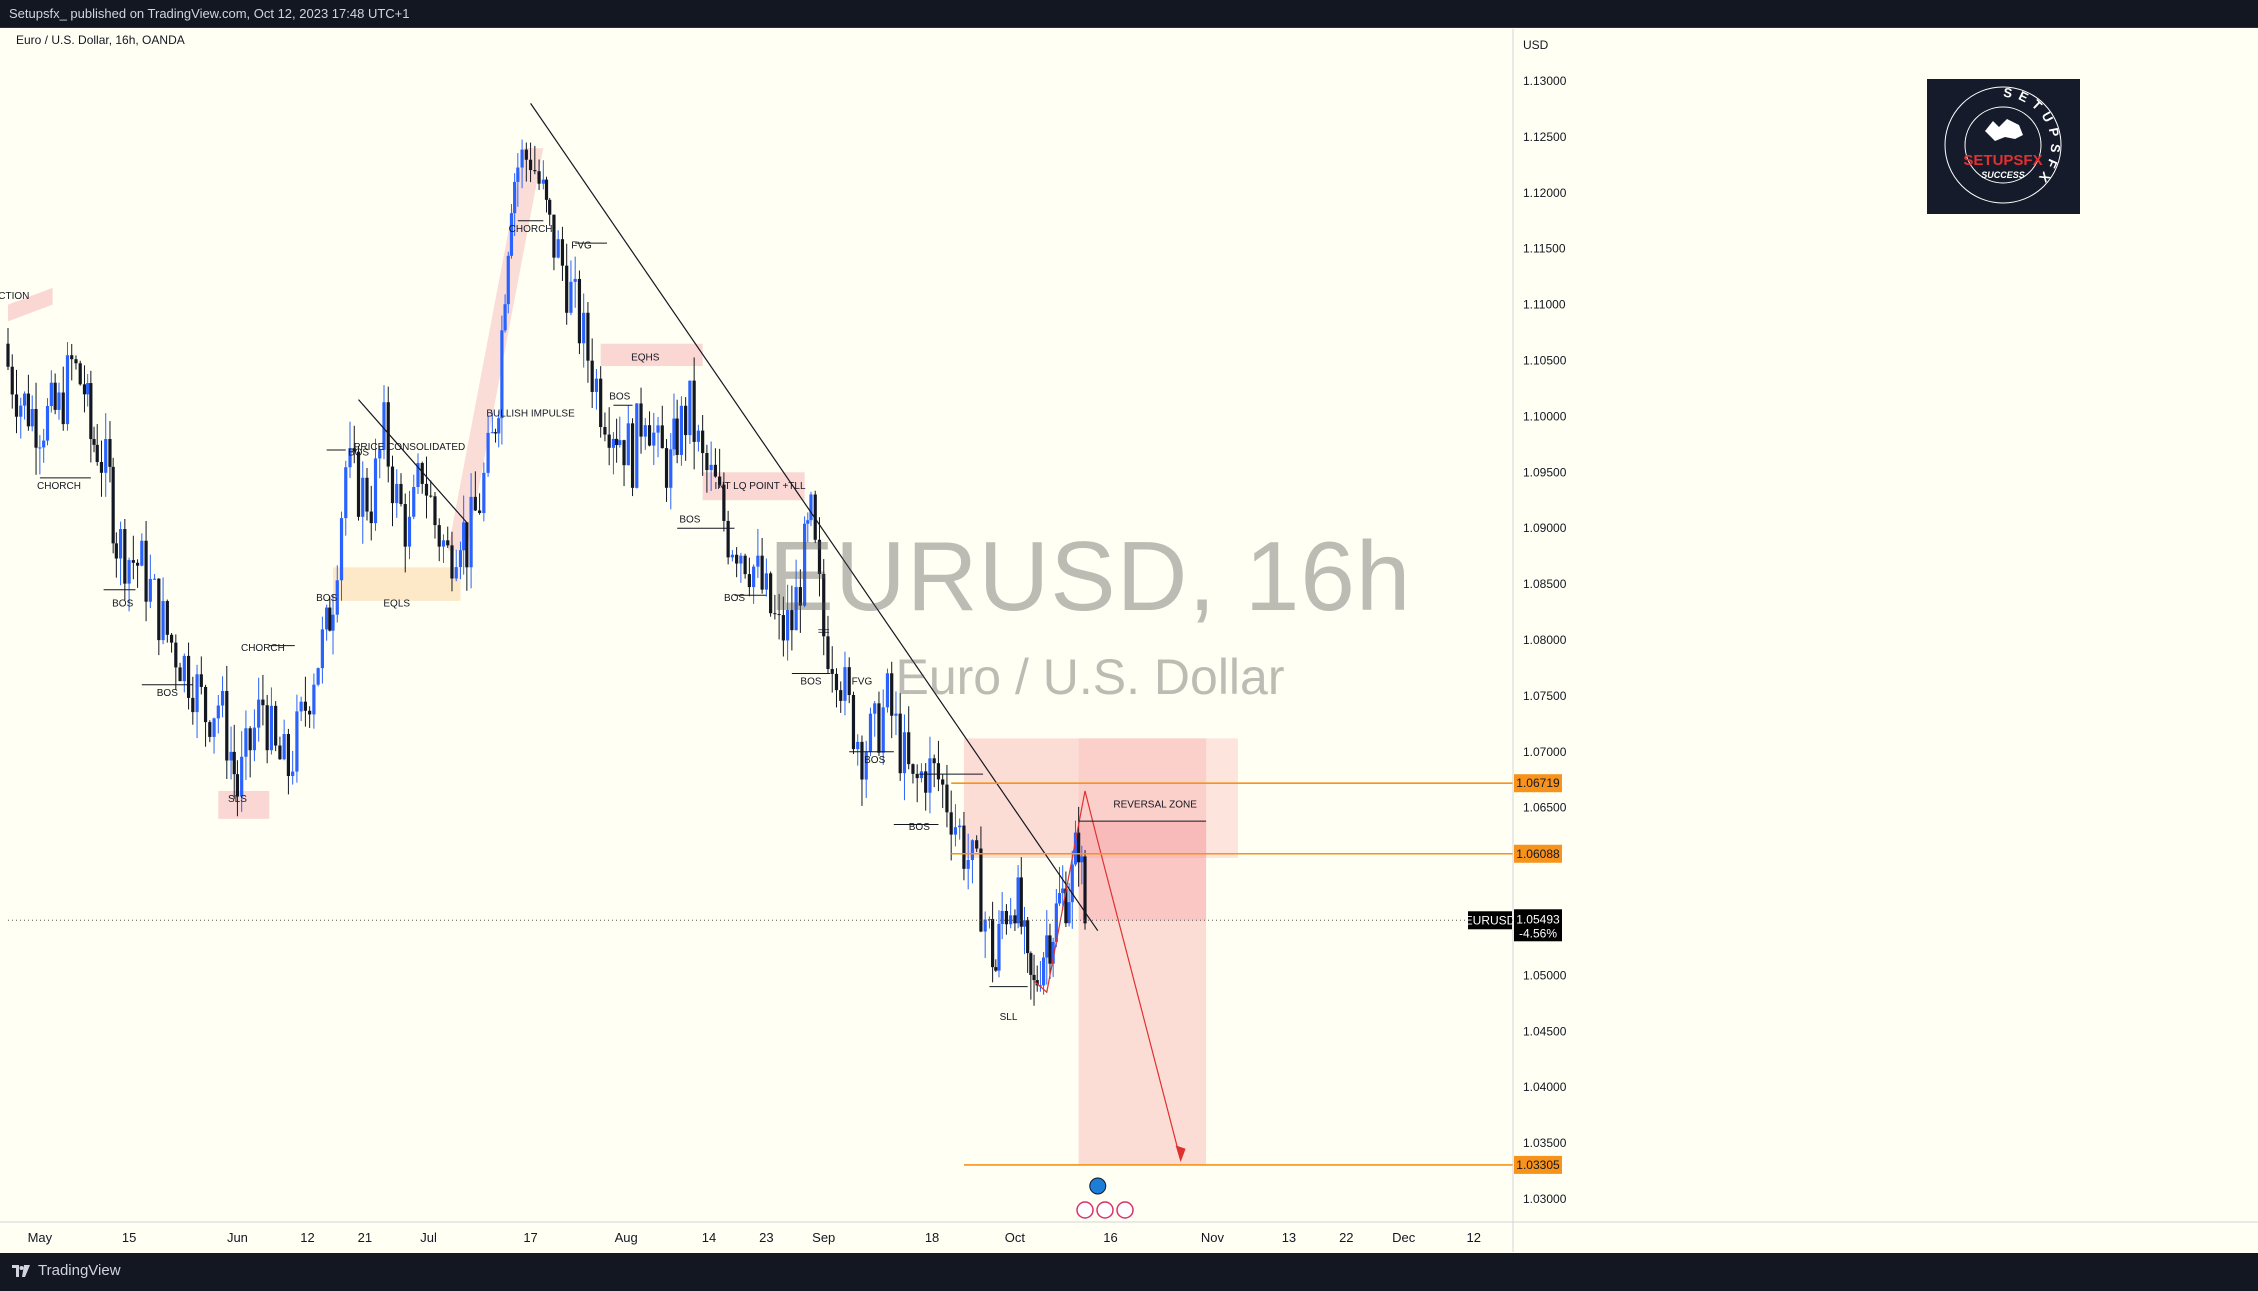  I want to click on structure-annotation: SLS, so click(237, 799).